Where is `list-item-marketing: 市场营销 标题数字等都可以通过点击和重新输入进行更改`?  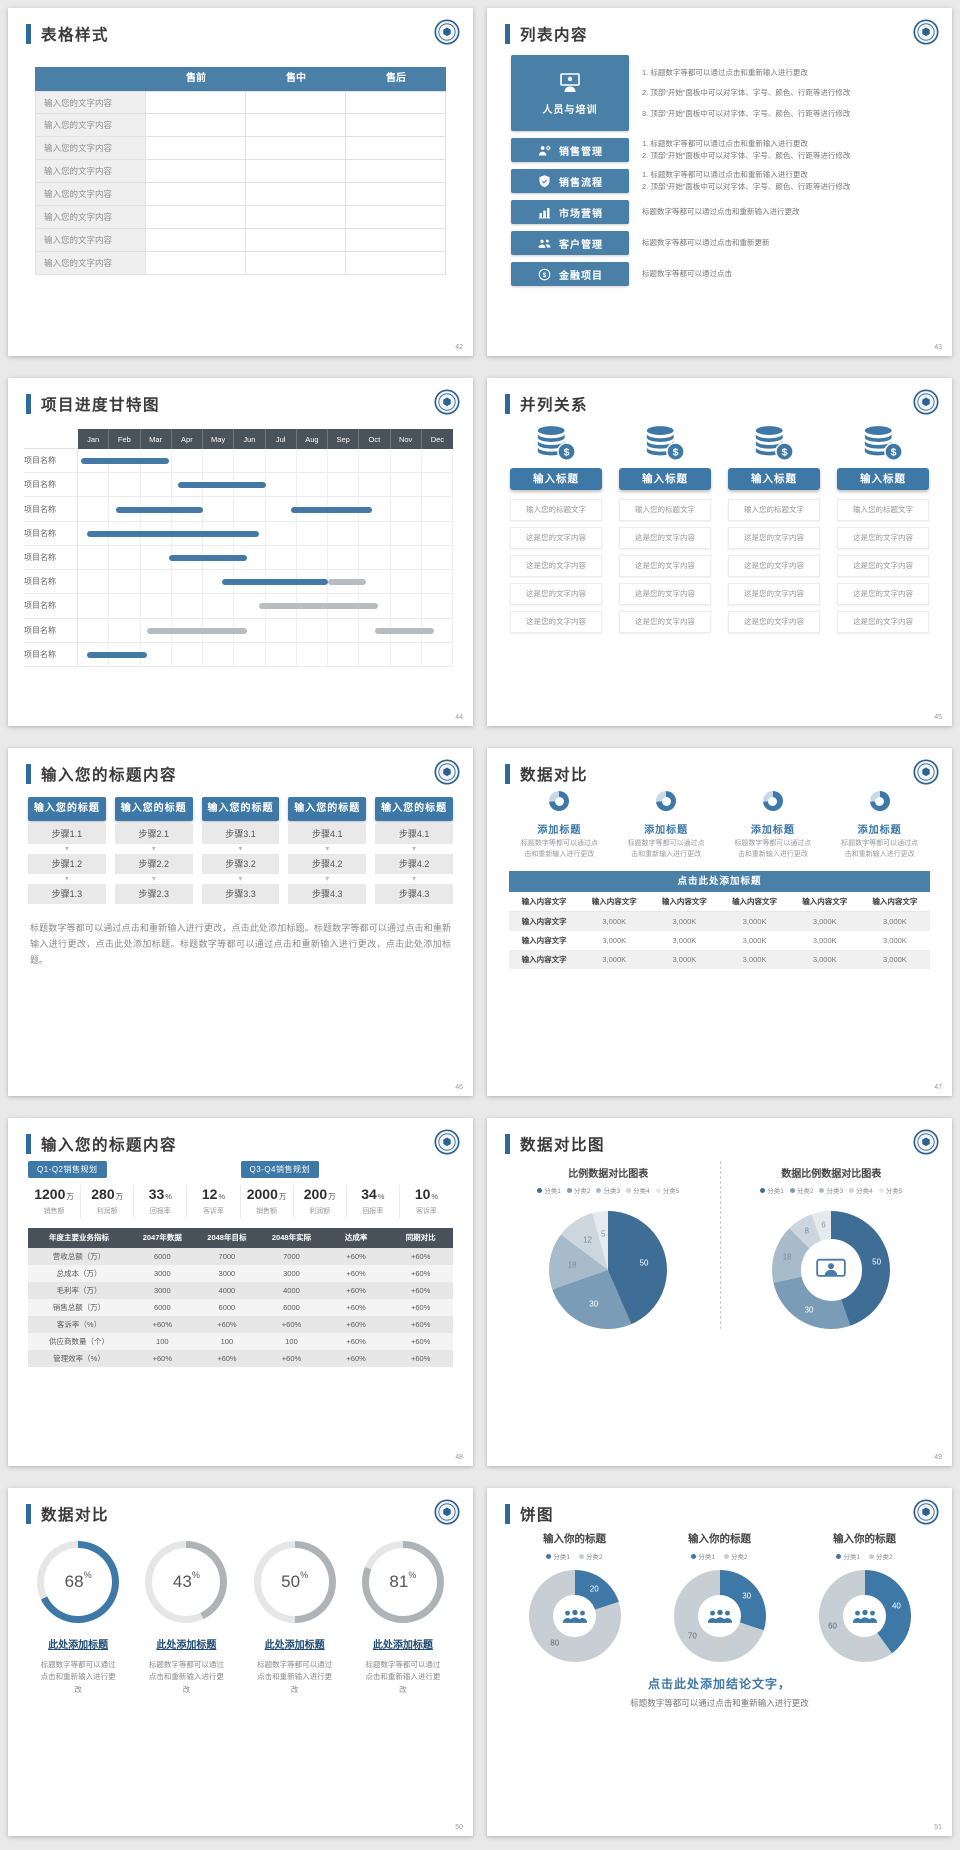 list-item-marketing: 市场营销 标题数字等都可以通过点击和重新输入进行更改 is located at coordinates (719, 212).